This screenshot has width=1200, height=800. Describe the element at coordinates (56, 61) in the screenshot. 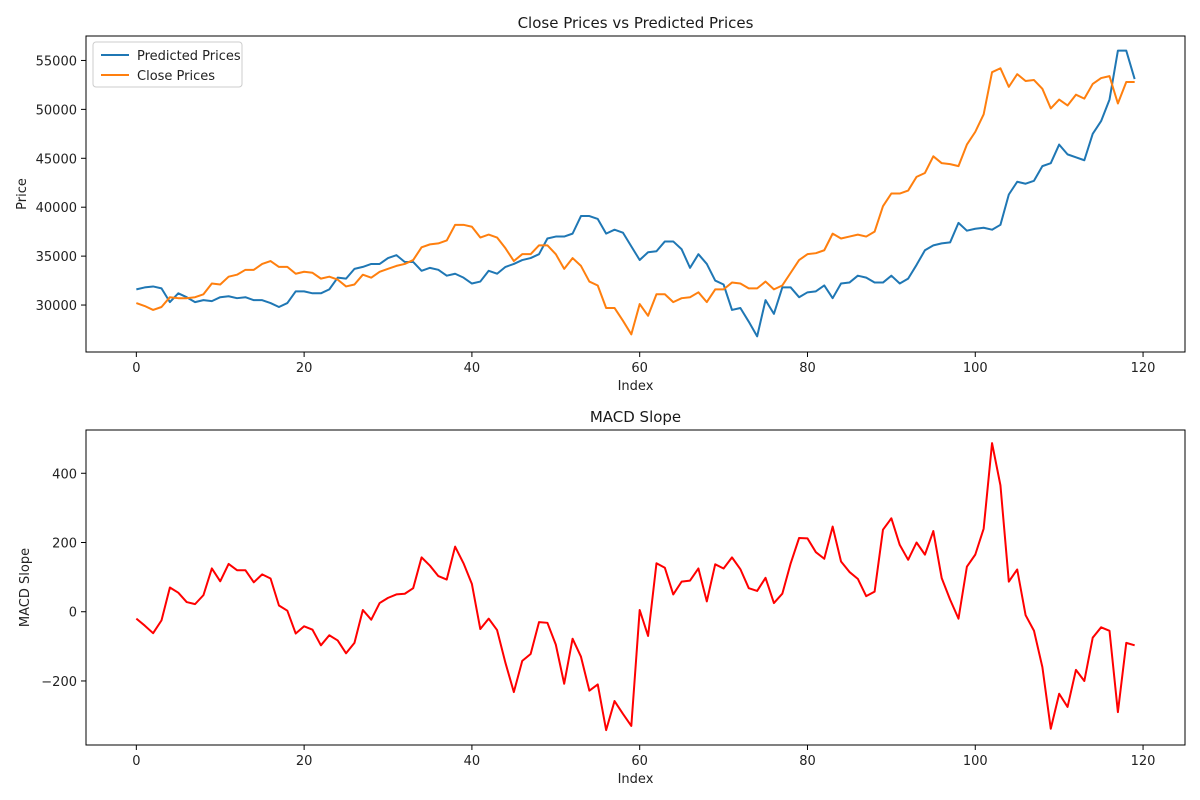

I see `y-tick-label: 55000` at that location.